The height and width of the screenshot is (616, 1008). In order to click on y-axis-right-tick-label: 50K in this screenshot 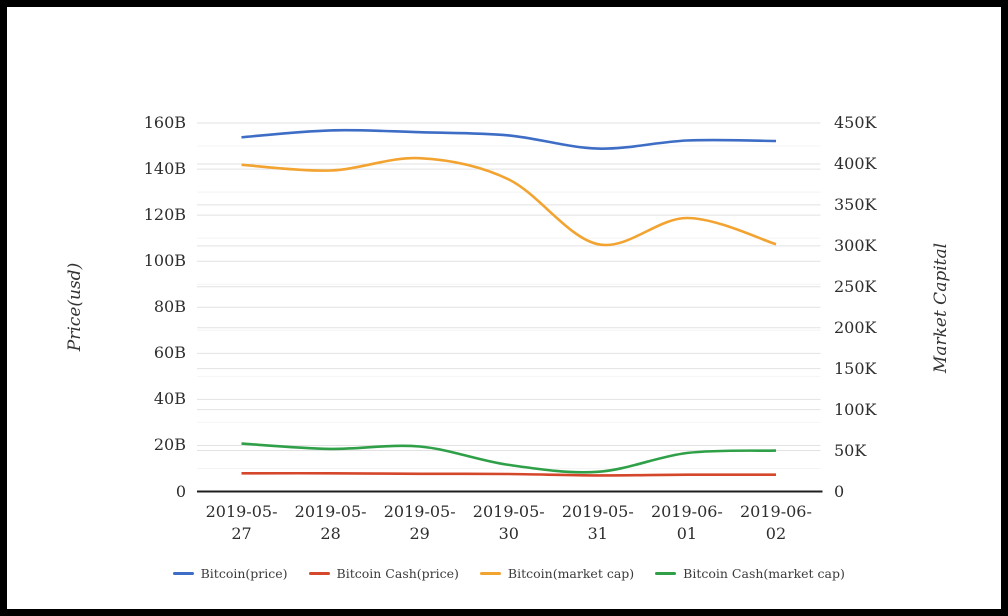, I will do `click(850, 450)`.